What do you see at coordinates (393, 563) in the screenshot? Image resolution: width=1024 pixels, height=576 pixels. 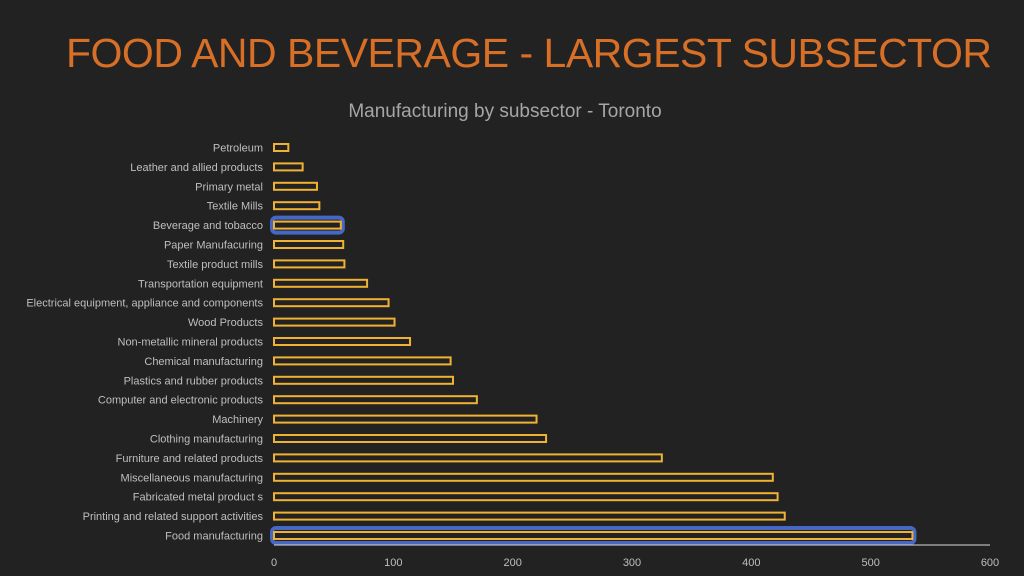 I see `x-tick-label-100: 100` at bounding box center [393, 563].